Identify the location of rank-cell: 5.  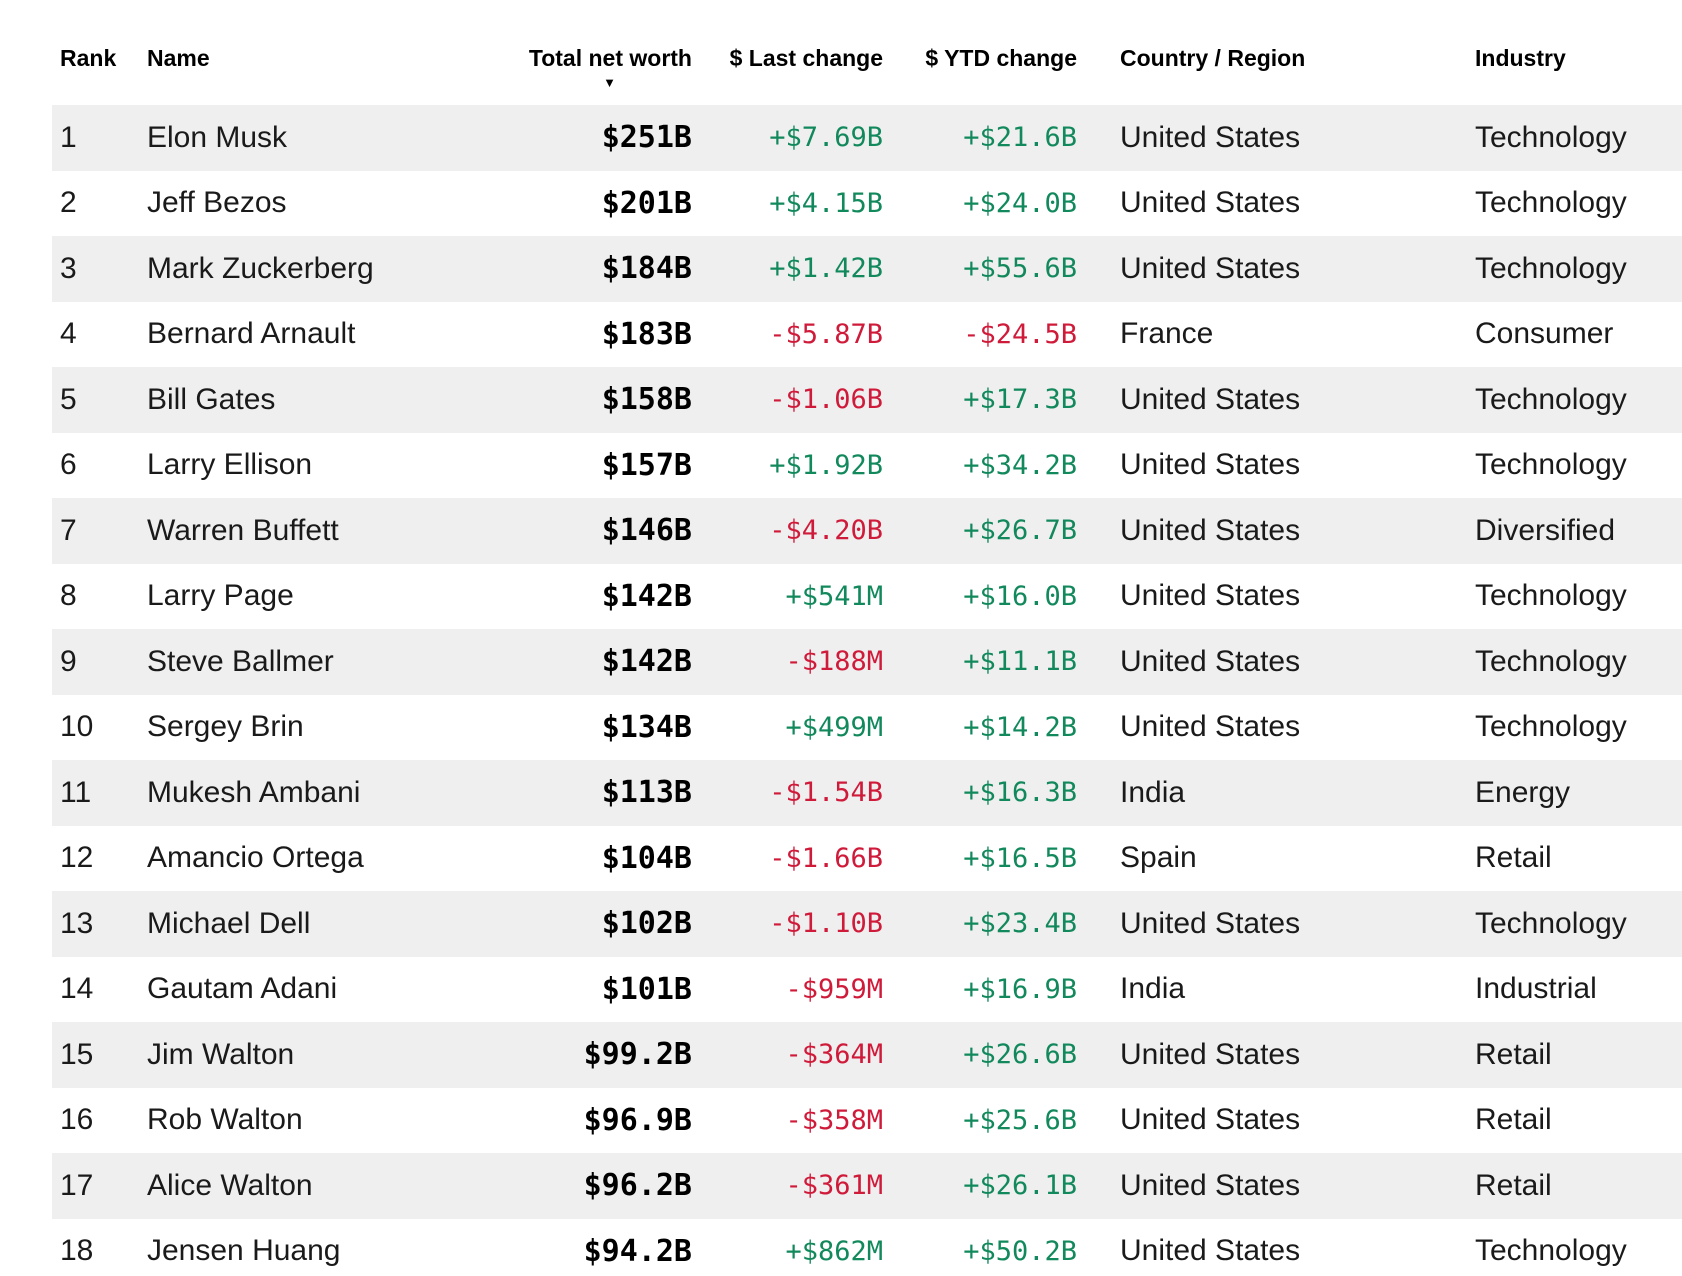
(68, 399).